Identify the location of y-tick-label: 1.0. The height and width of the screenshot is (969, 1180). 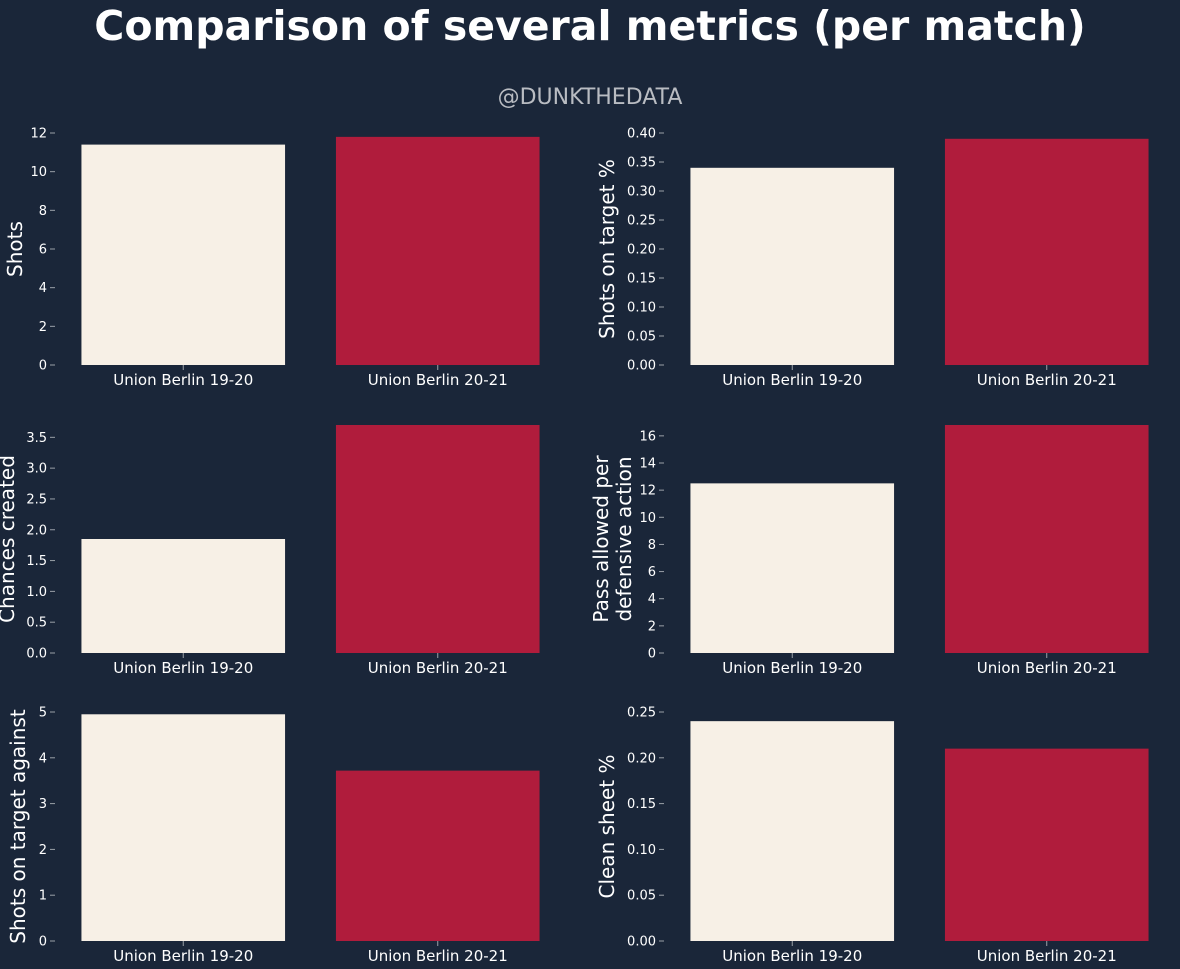
(36, 592).